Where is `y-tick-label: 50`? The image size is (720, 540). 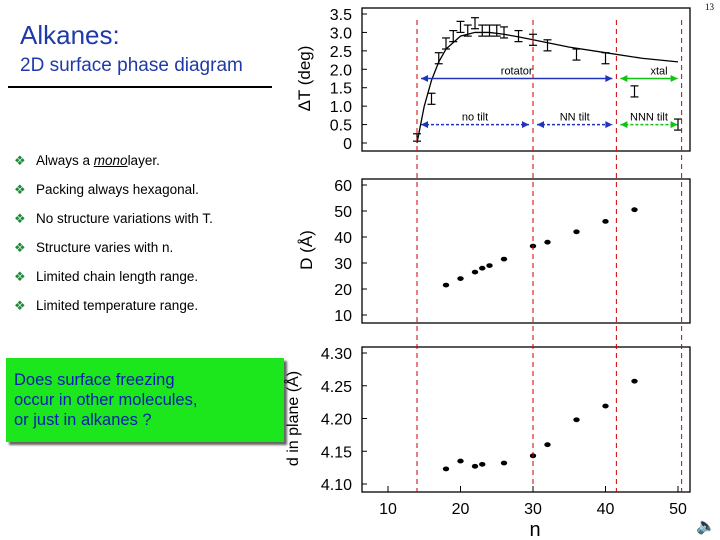
y-tick-label: 50 is located at coordinates (343, 212).